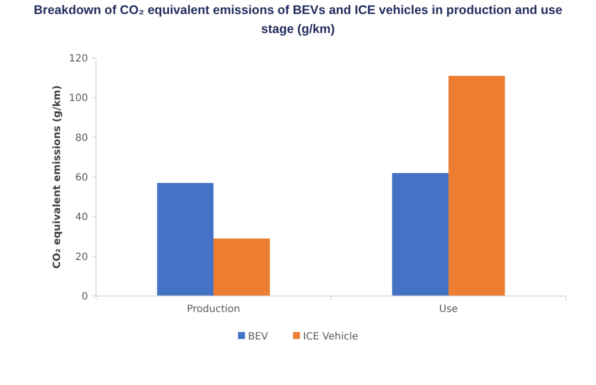  I want to click on x-tick-label: Use, so click(448, 309).